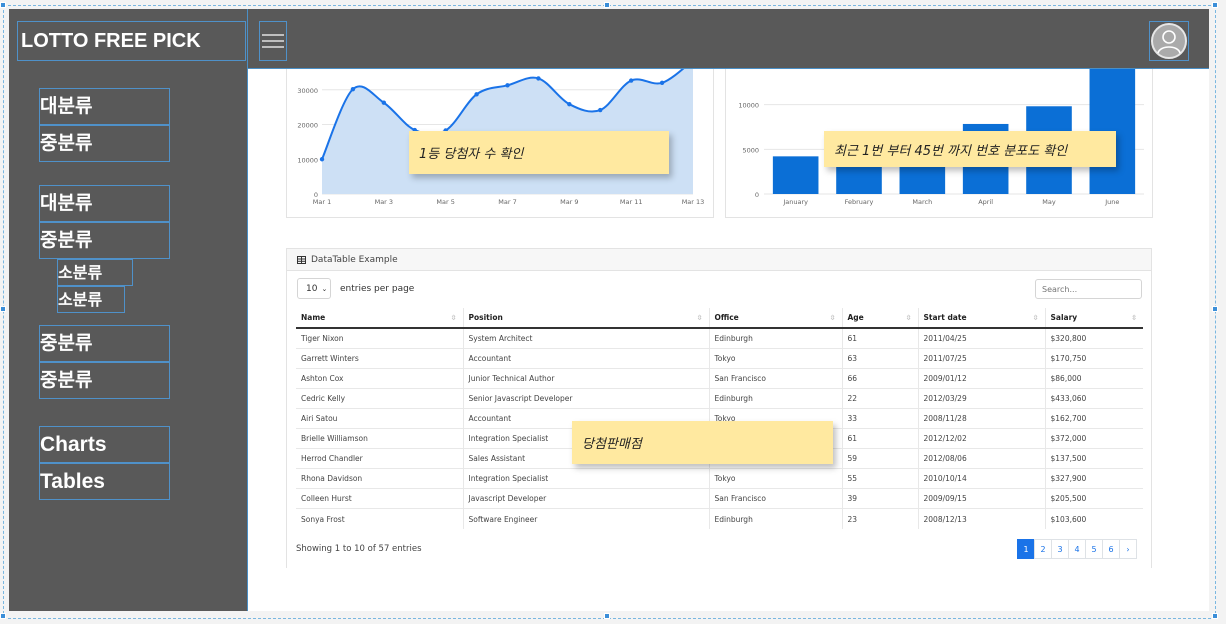 This screenshot has width=1226, height=624. I want to click on y-tick-label: 5000, so click(750, 150).